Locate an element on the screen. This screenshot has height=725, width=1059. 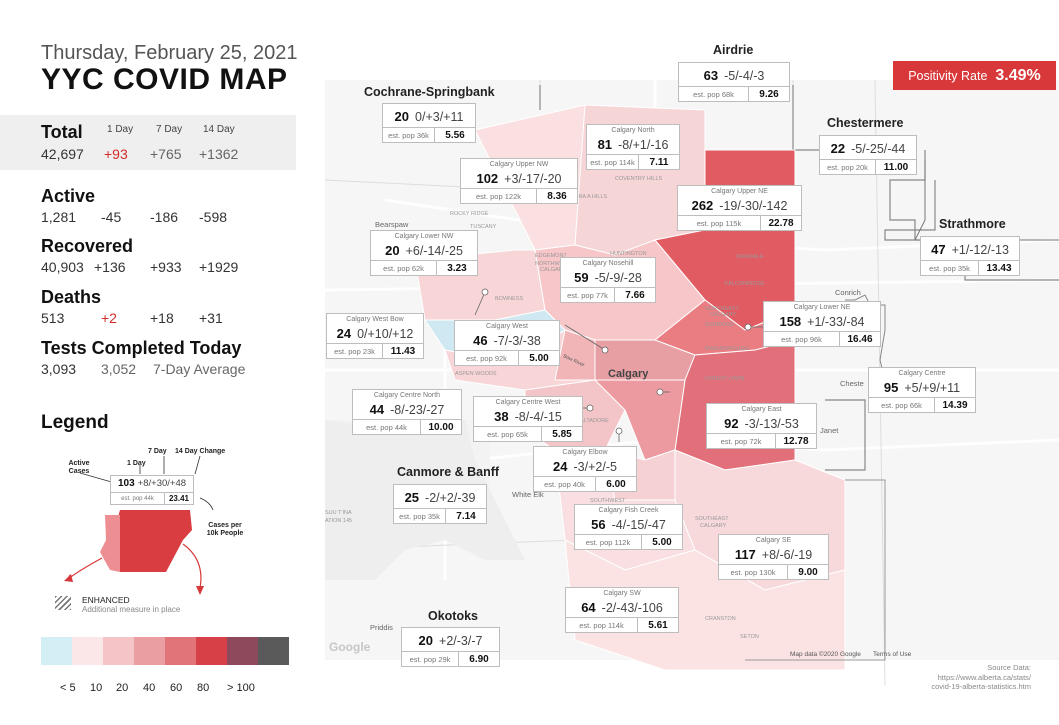
card-chestermere: 22 -5/-25/-44 est. pop 20k 11.00 is located at coordinates (868, 155).